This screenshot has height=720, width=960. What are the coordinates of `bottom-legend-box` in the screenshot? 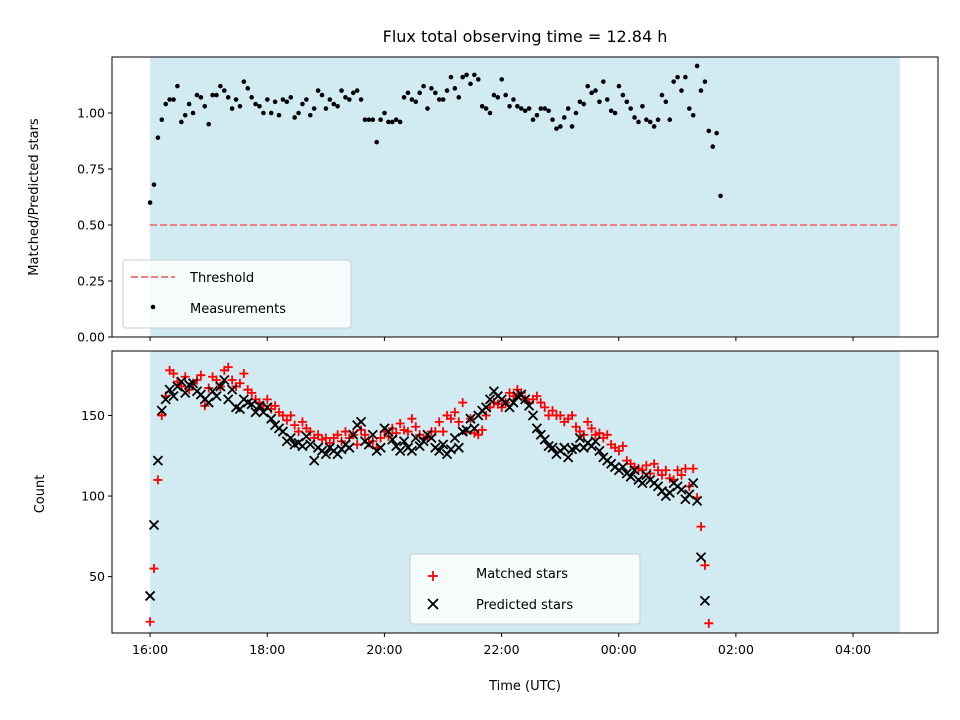 It's located at (525, 589).